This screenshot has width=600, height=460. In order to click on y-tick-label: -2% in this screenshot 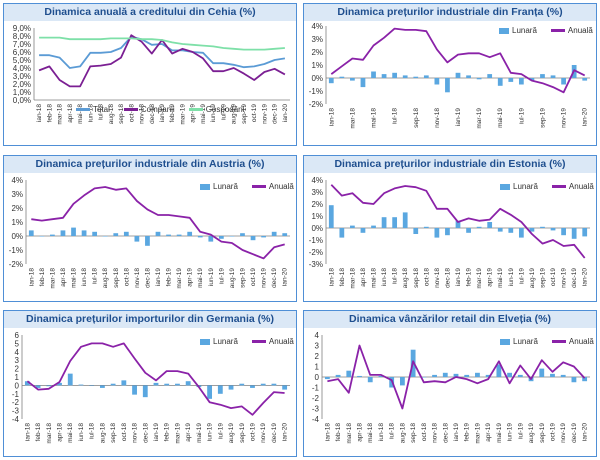, I will do `click(16, 264)`.